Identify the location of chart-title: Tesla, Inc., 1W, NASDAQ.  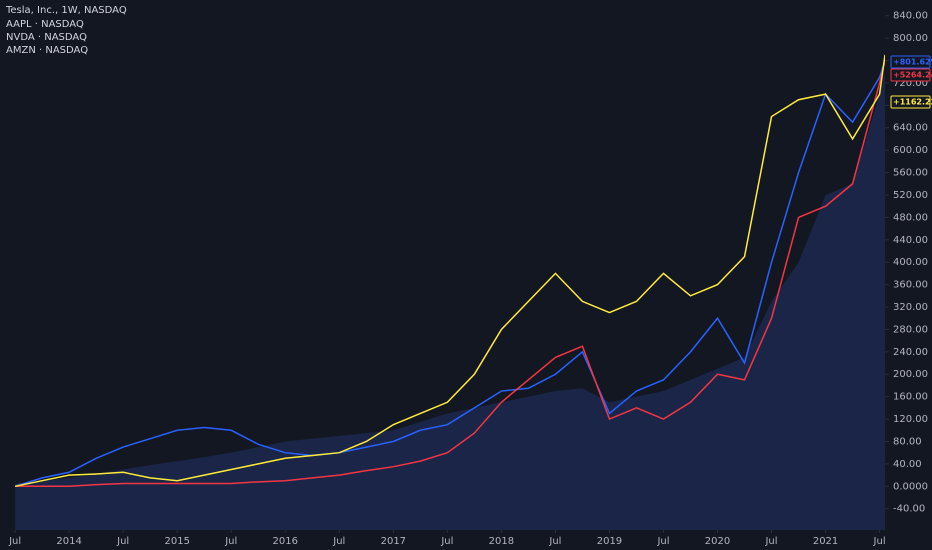
(66, 10).